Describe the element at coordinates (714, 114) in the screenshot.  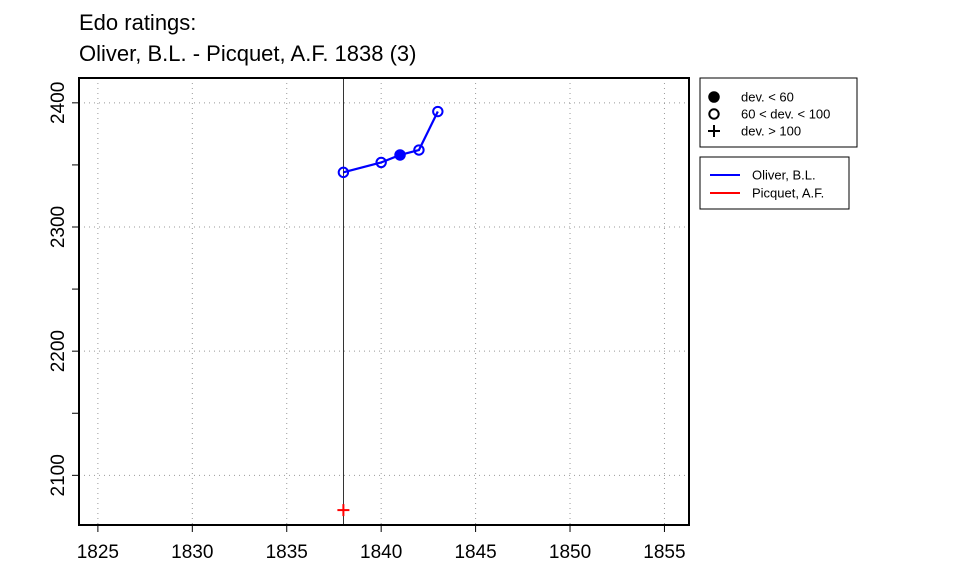
I see `legend-marker-open` at that location.